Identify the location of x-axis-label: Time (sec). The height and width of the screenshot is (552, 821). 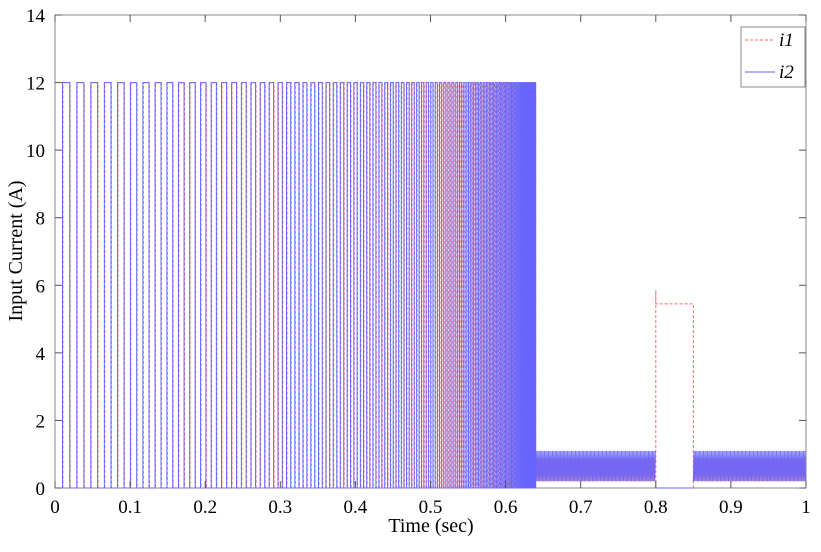
(430, 526).